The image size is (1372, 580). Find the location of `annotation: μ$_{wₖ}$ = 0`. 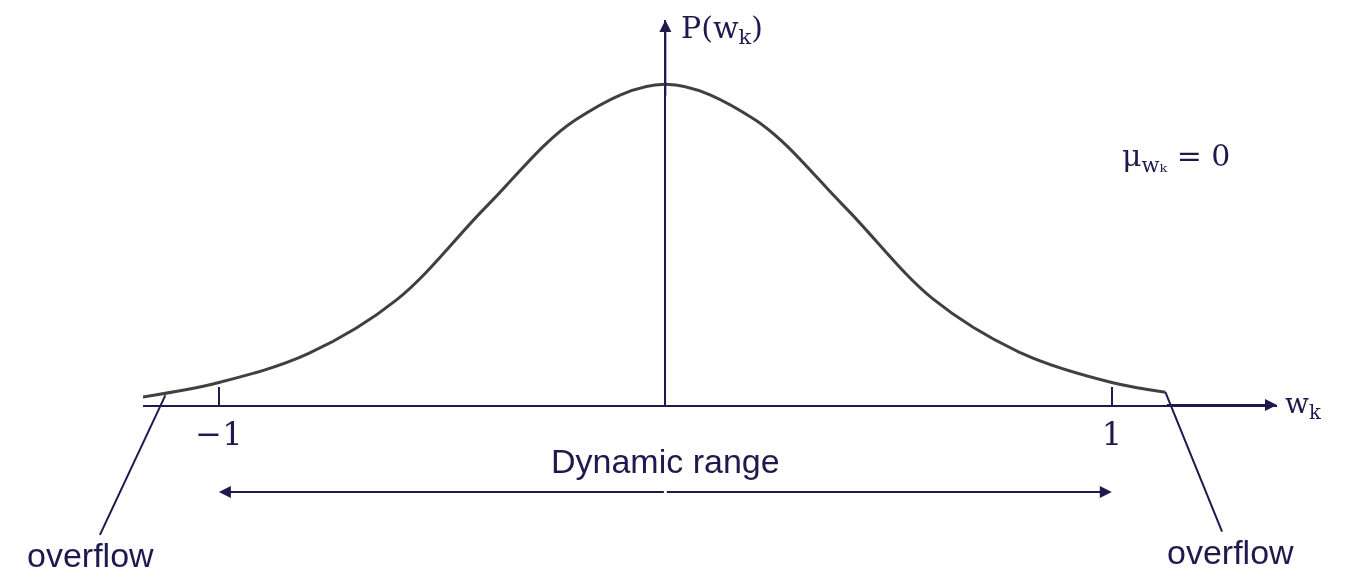

annotation: μ$_{wₖ}$ = 0 is located at coordinates (1176, 158).